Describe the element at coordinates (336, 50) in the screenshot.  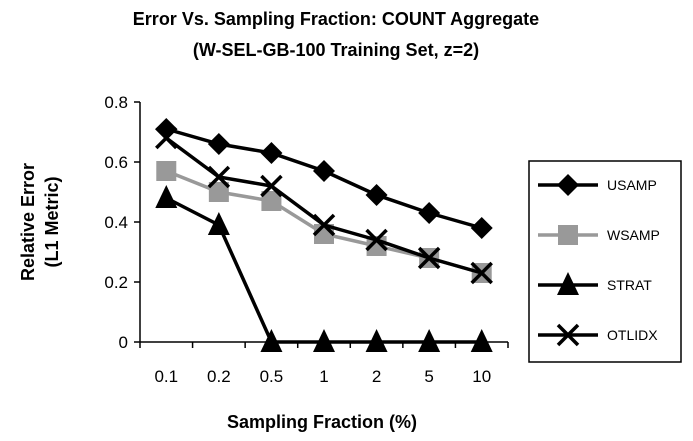
I see `chart-subtitle: (W-SEL-GB-100 Training Set, z=2)` at that location.